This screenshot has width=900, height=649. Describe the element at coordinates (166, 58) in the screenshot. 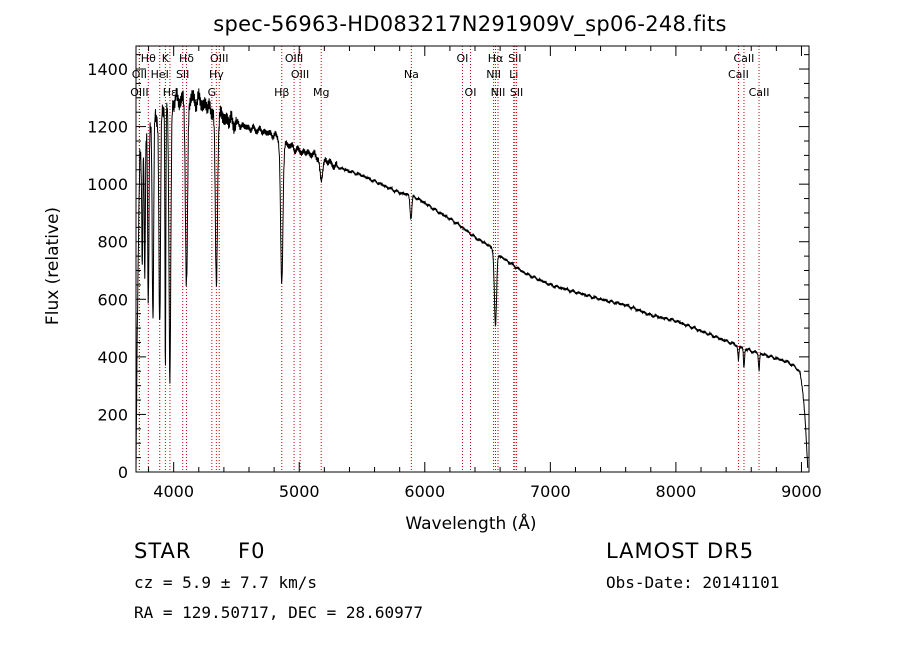

I see `line-marker-label: K` at that location.